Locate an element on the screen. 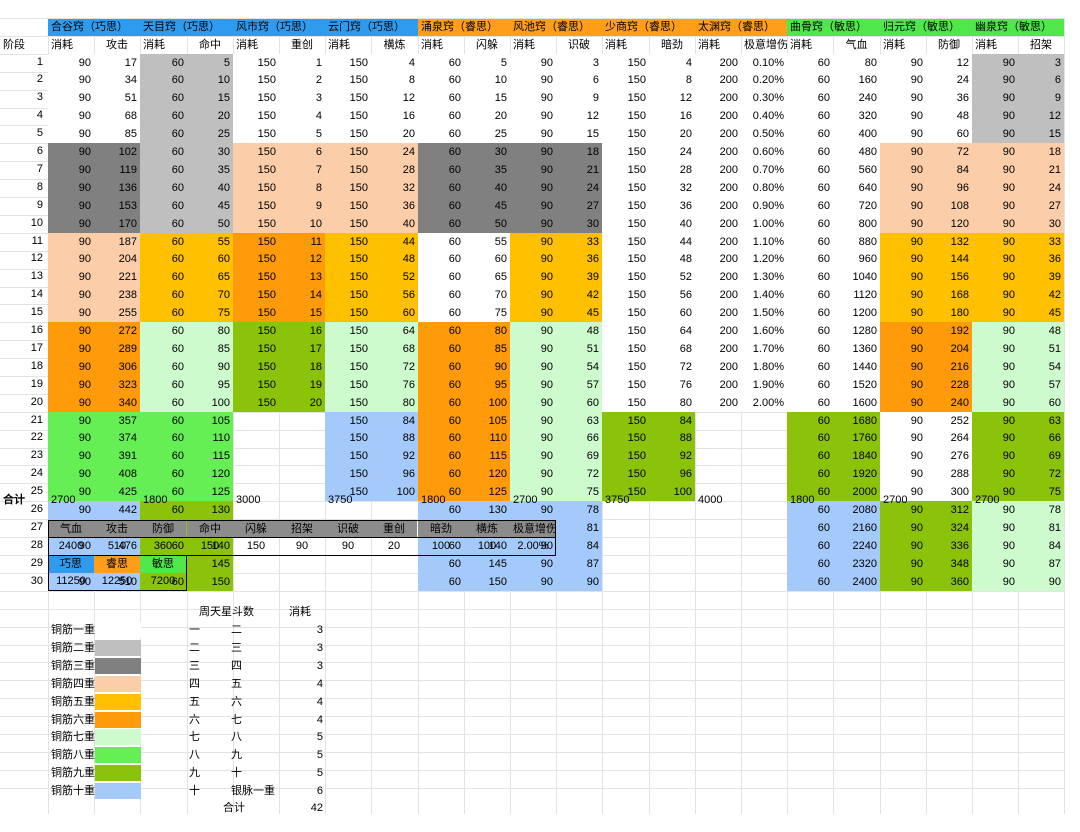 This screenshot has height=832, width=1080. table-cell-stat: 2240 is located at coordinates (856, 546).